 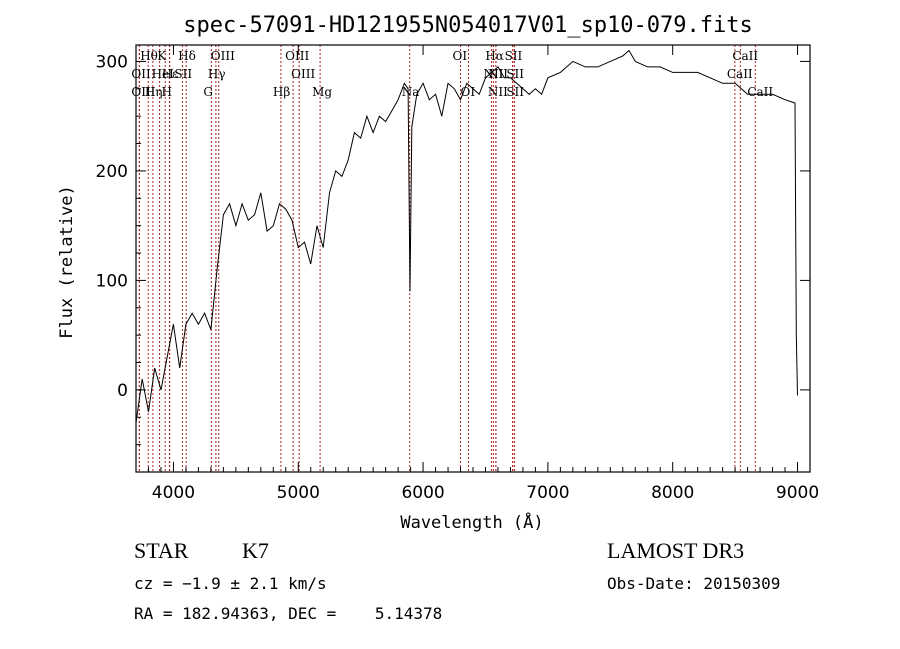 I want to click on coordinates: RA = 182.94363, DEC = 5.14378, so click(x=288, y=613).